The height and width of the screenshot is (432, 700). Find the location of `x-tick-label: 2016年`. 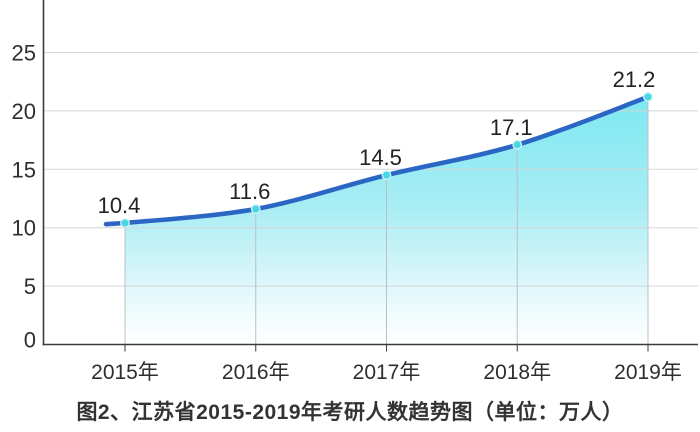

x-tick-label: 2016年 is located at coordinates (256, 372).